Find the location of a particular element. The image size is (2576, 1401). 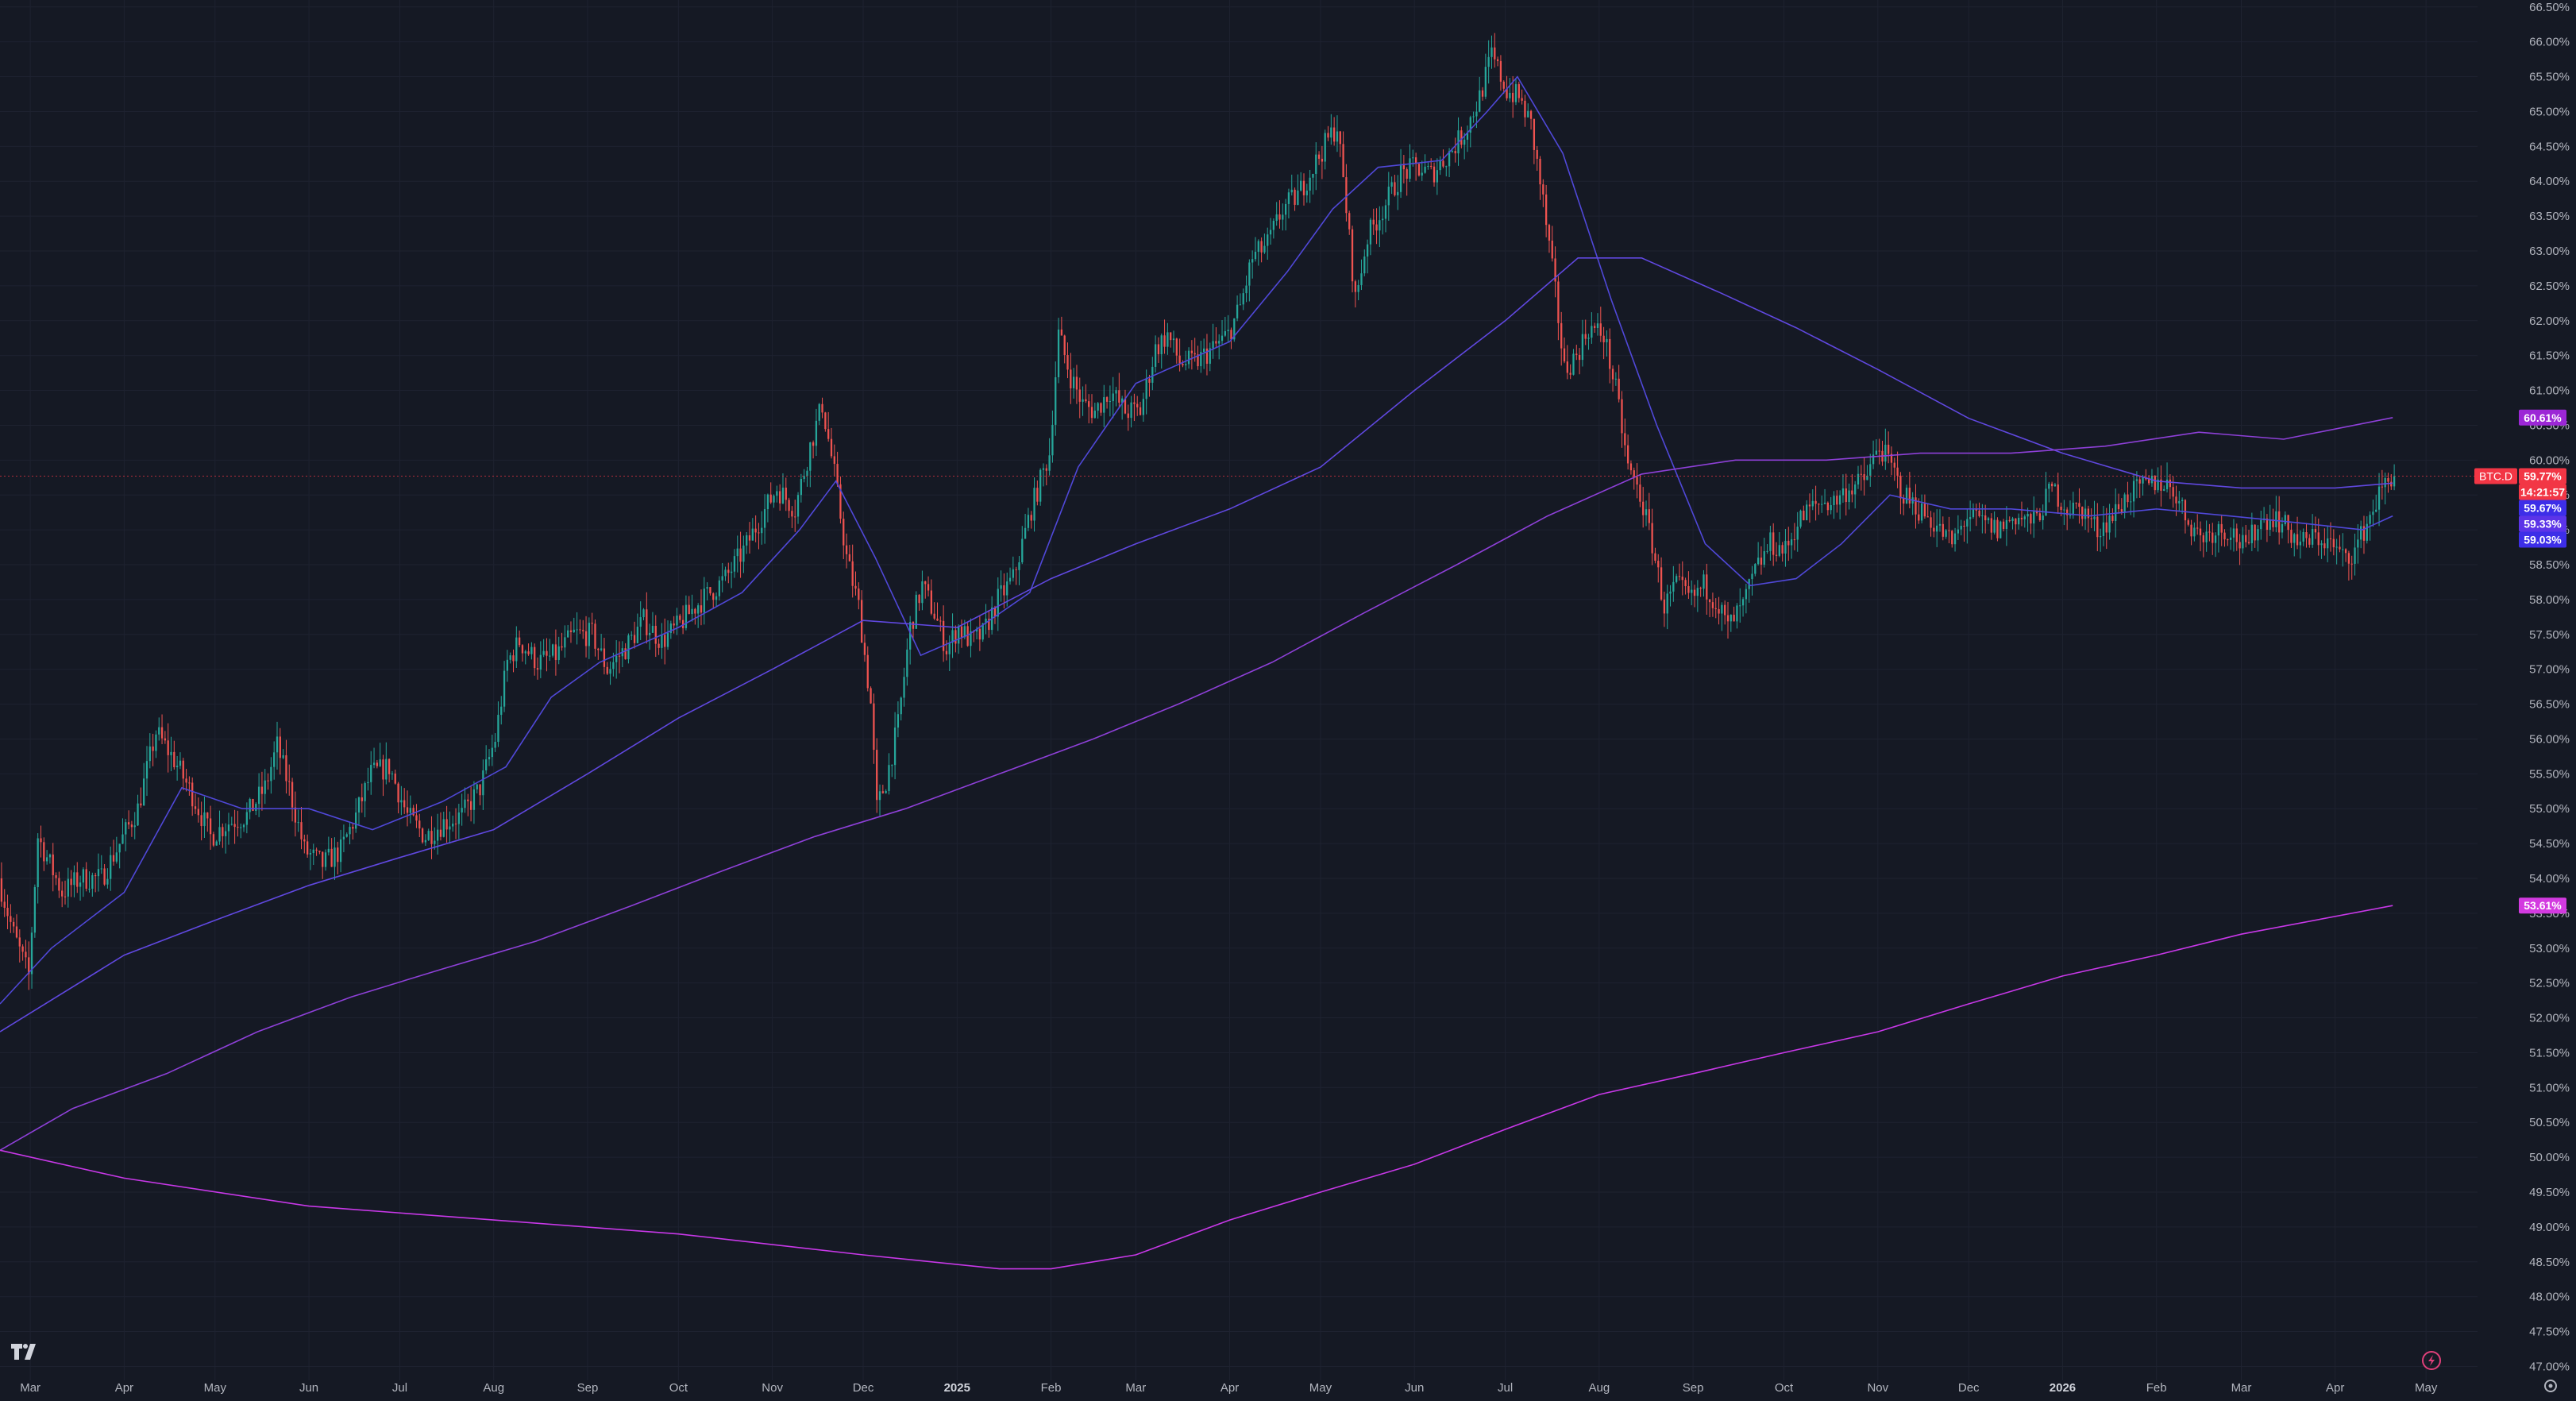

y-tick-label: 50.00% is located at coordinates (2549, 1157).